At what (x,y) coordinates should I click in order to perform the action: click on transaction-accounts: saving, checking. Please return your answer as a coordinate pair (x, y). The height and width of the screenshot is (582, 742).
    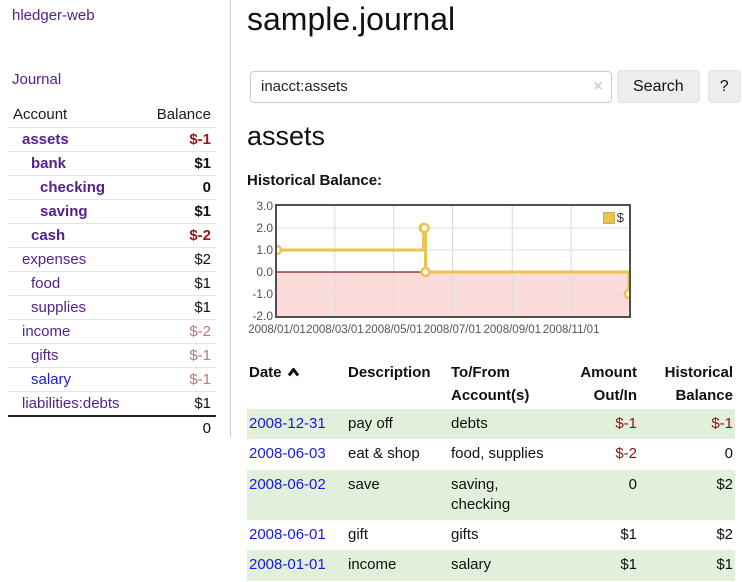
    Looking at the image, I should click on (481, 494).